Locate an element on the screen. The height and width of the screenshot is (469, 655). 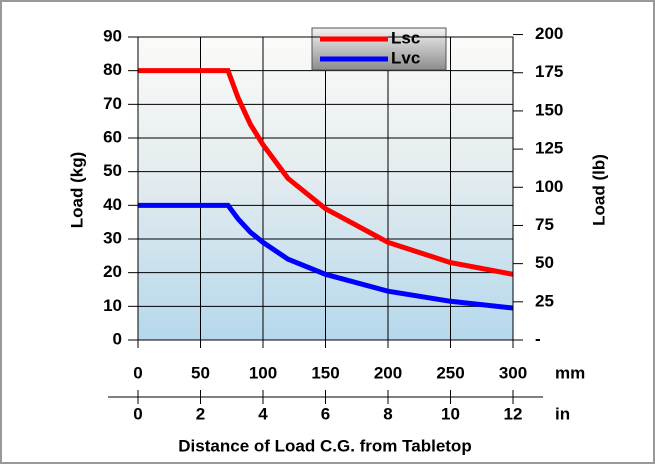
y2-tick-label: 125 is located at coordinates (549, 148).